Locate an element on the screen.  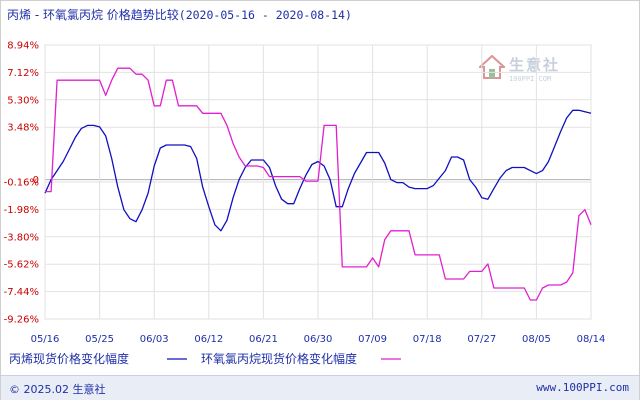
chart-title-main: 丙烯 - 环氧氯丙烷 价格趋势比较 is located at coordinates (93, 15).